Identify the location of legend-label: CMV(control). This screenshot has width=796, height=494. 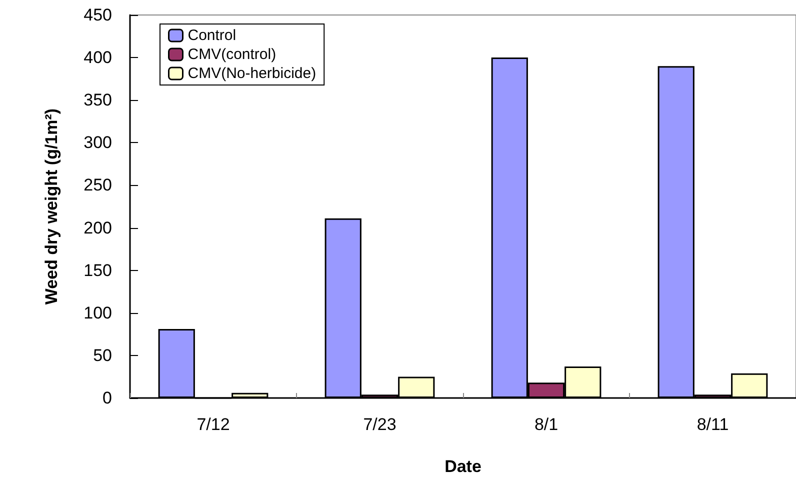
(232, 54).